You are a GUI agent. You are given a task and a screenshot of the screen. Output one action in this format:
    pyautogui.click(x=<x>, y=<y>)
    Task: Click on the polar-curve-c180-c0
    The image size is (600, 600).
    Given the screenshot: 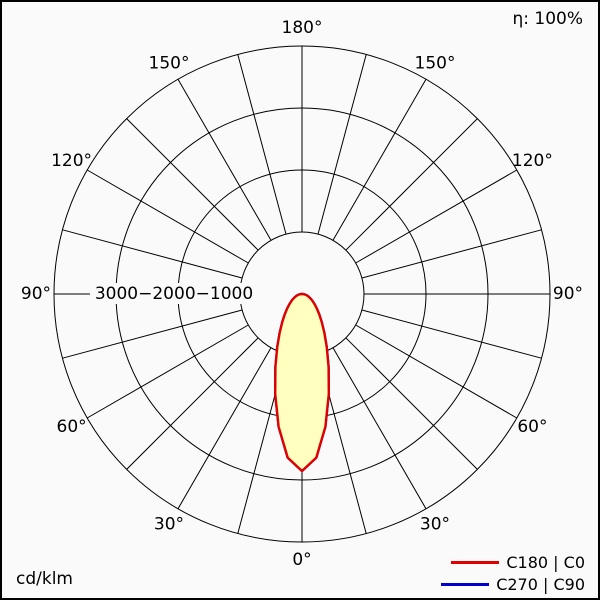 What is the action you would take?
    pyautogui.click(x=302, y=382)
    